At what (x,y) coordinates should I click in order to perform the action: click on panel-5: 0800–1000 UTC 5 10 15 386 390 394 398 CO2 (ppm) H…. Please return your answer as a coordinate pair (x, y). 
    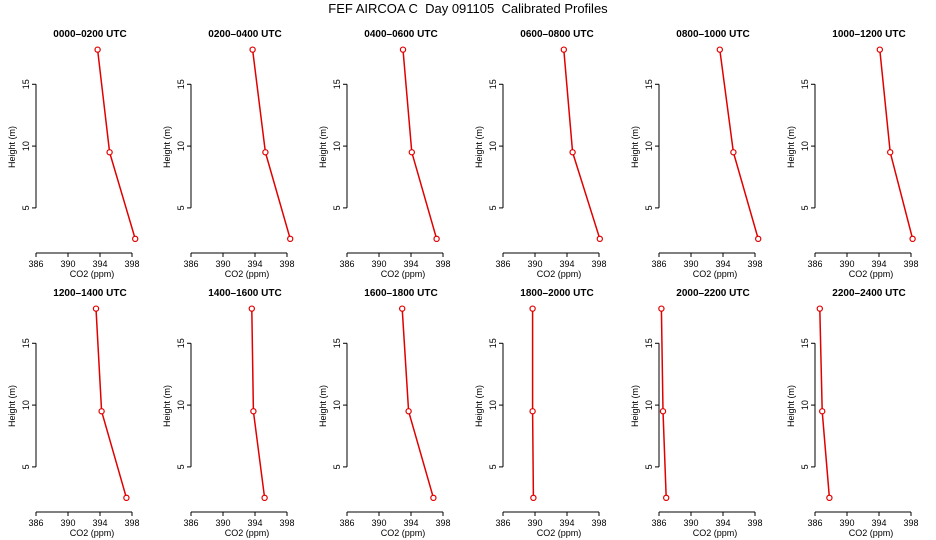
    Looking at the image, I should click on (696, 154).